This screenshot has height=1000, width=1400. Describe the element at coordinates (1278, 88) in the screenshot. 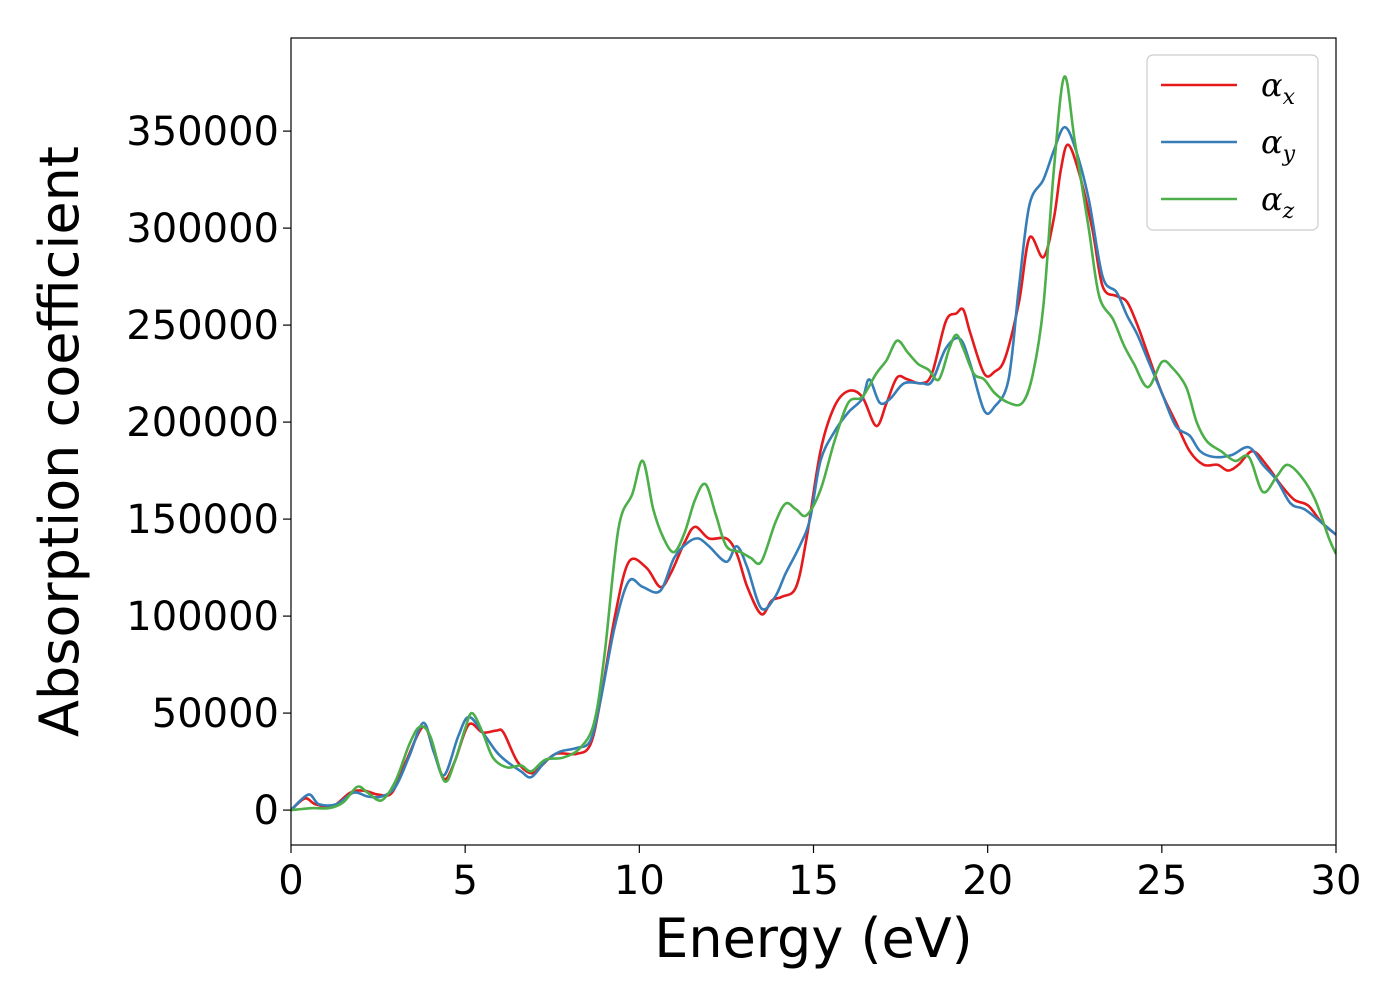

I see `legend-label: αx` at that location.